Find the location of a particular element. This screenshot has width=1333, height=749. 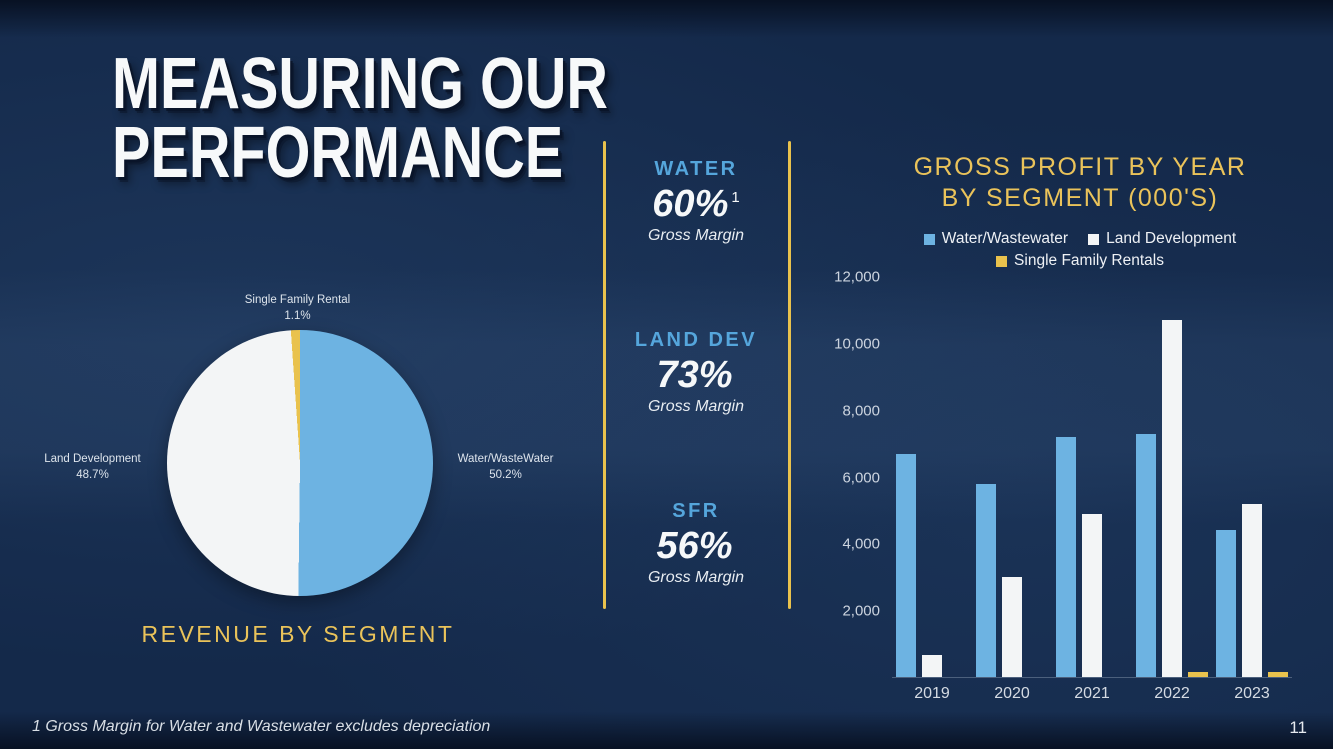

stat-water: WATER 60% 1 Gross Margin is located at coordinates (696, 201).